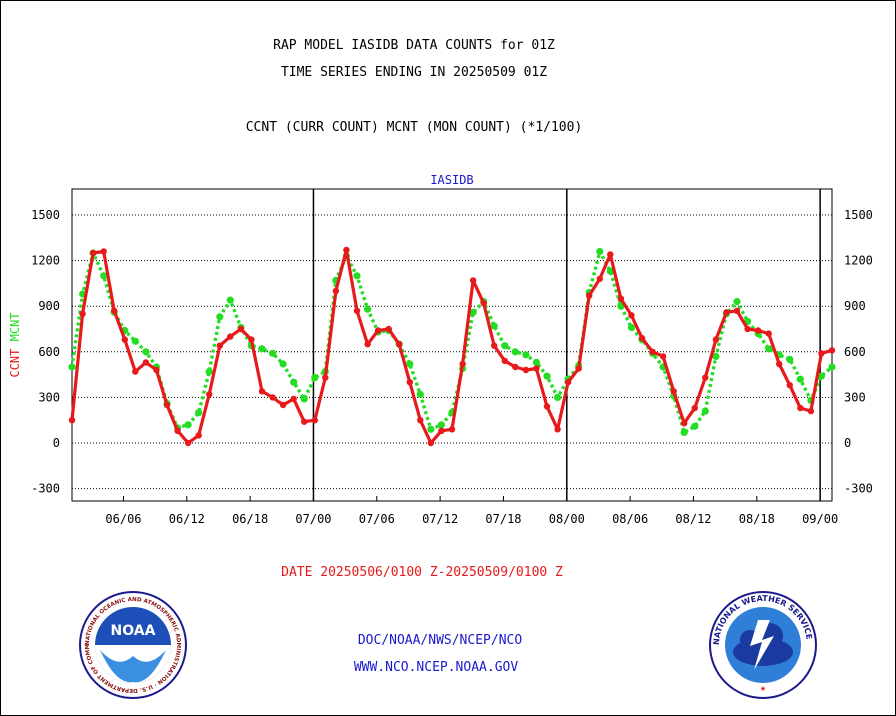 The image size is (896, 716). I want to click on x-tick-label: 06/12, so click(187, 519).